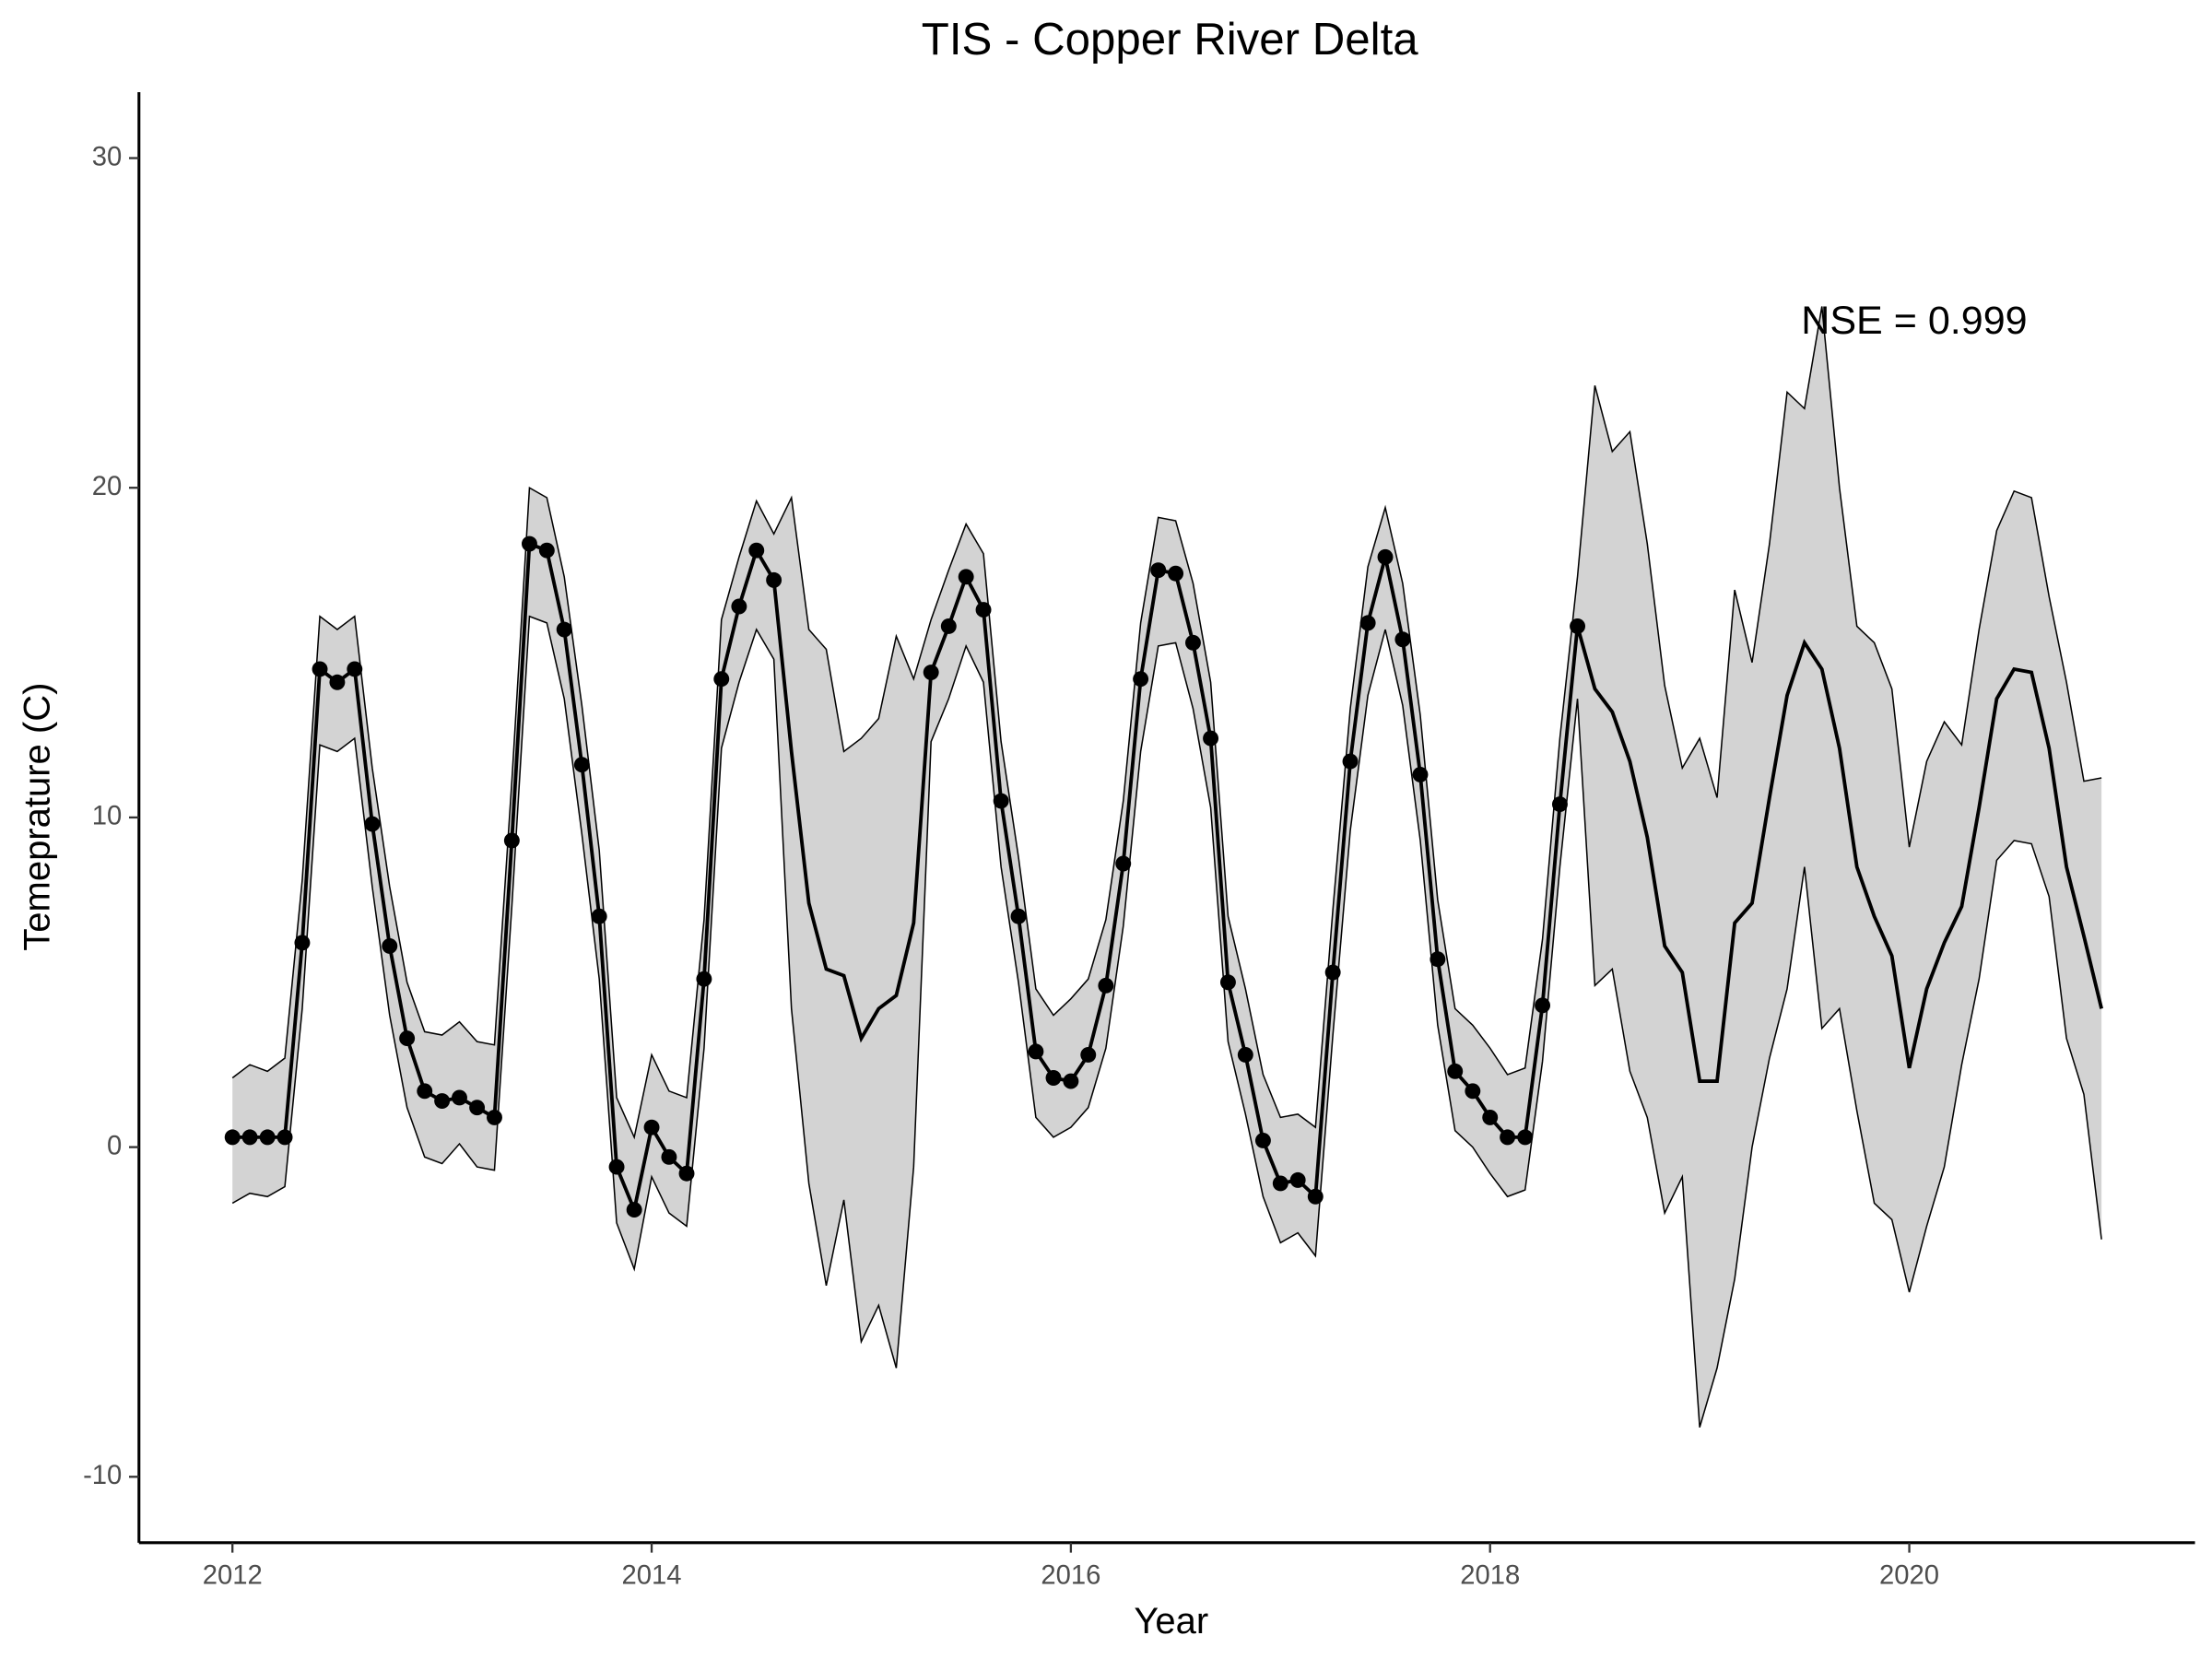 This screenshot has width=2212, height=1659. Describe the element at coordinates (1909, 1575) in the screenshot. I see `x-tick-label: 2020` at that location.